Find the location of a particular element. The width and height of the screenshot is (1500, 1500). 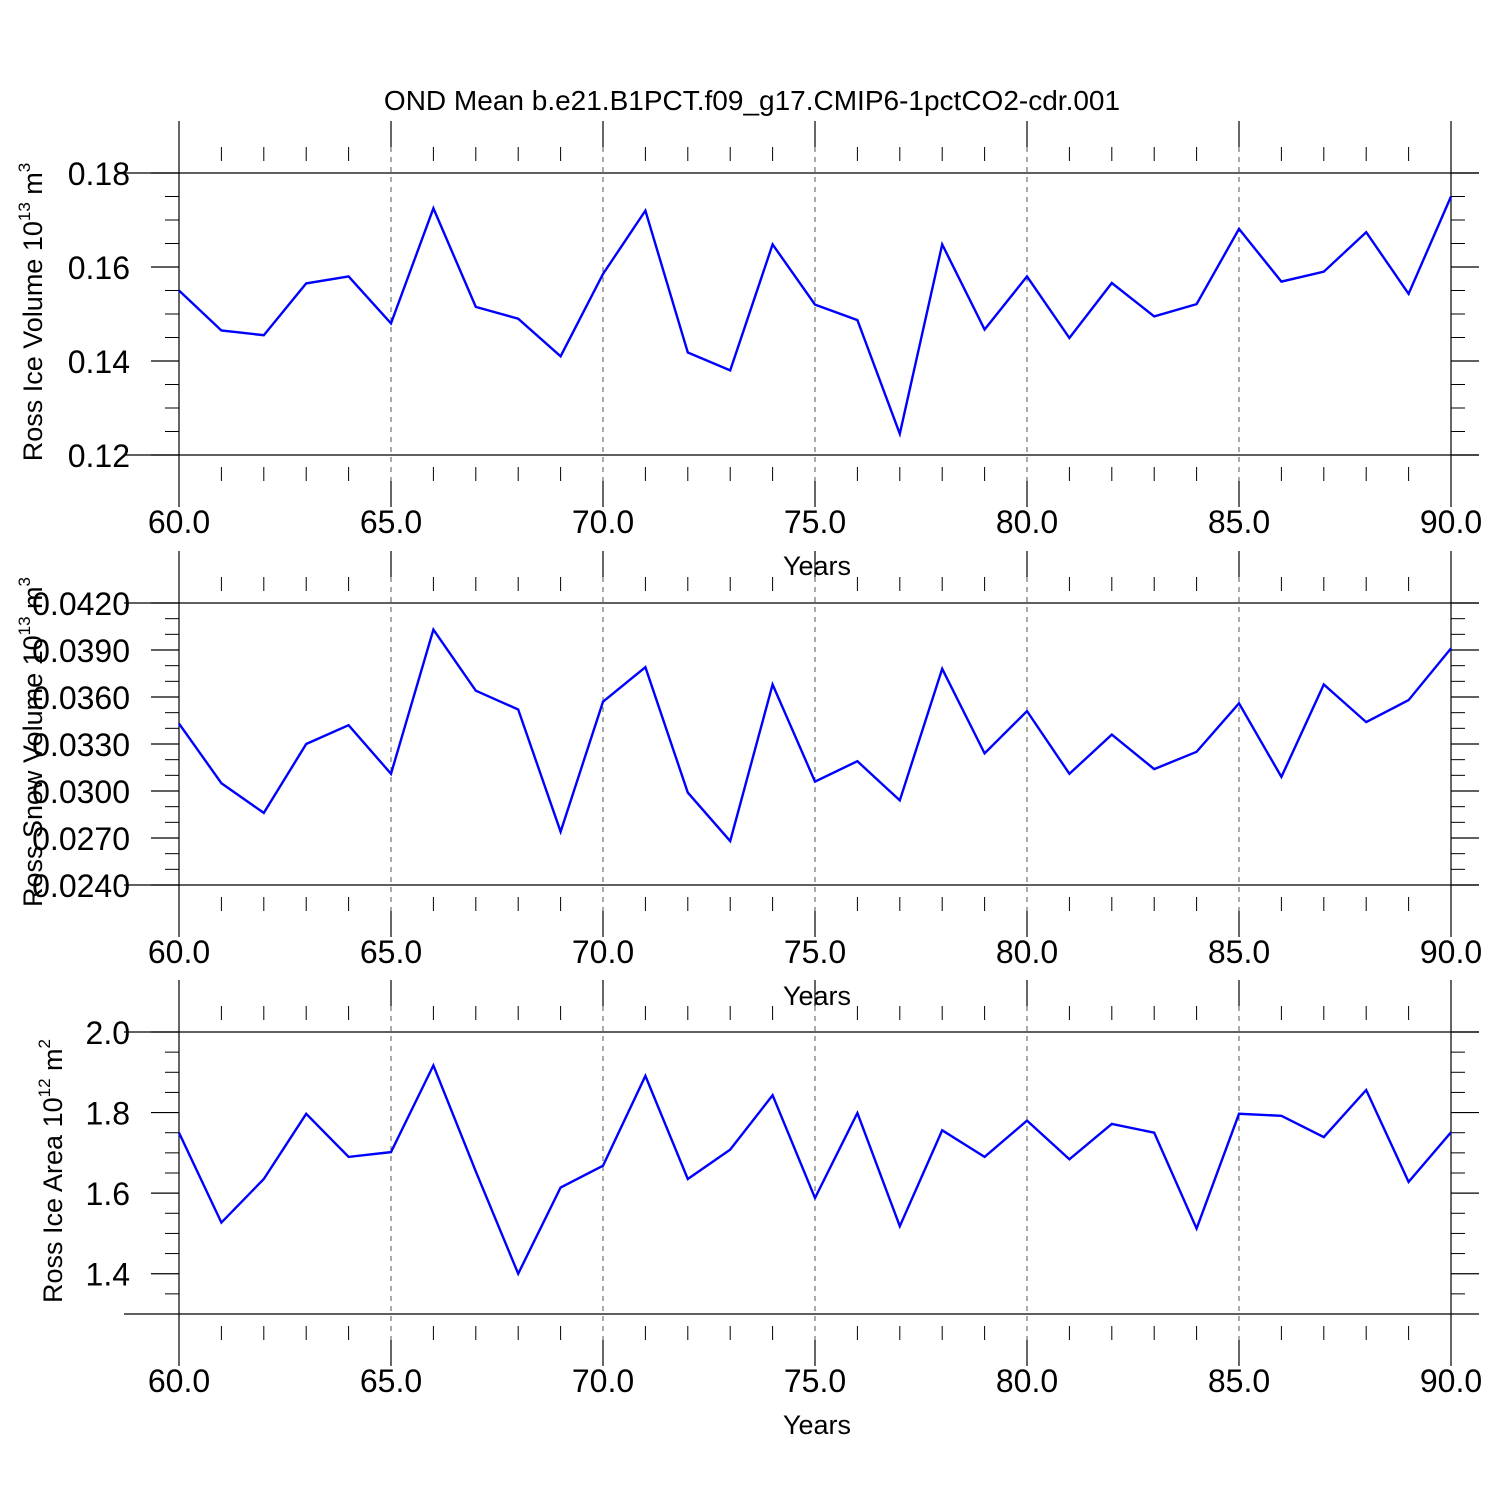

y-tick-label: 0.18 is located at coordinates (99, 174).